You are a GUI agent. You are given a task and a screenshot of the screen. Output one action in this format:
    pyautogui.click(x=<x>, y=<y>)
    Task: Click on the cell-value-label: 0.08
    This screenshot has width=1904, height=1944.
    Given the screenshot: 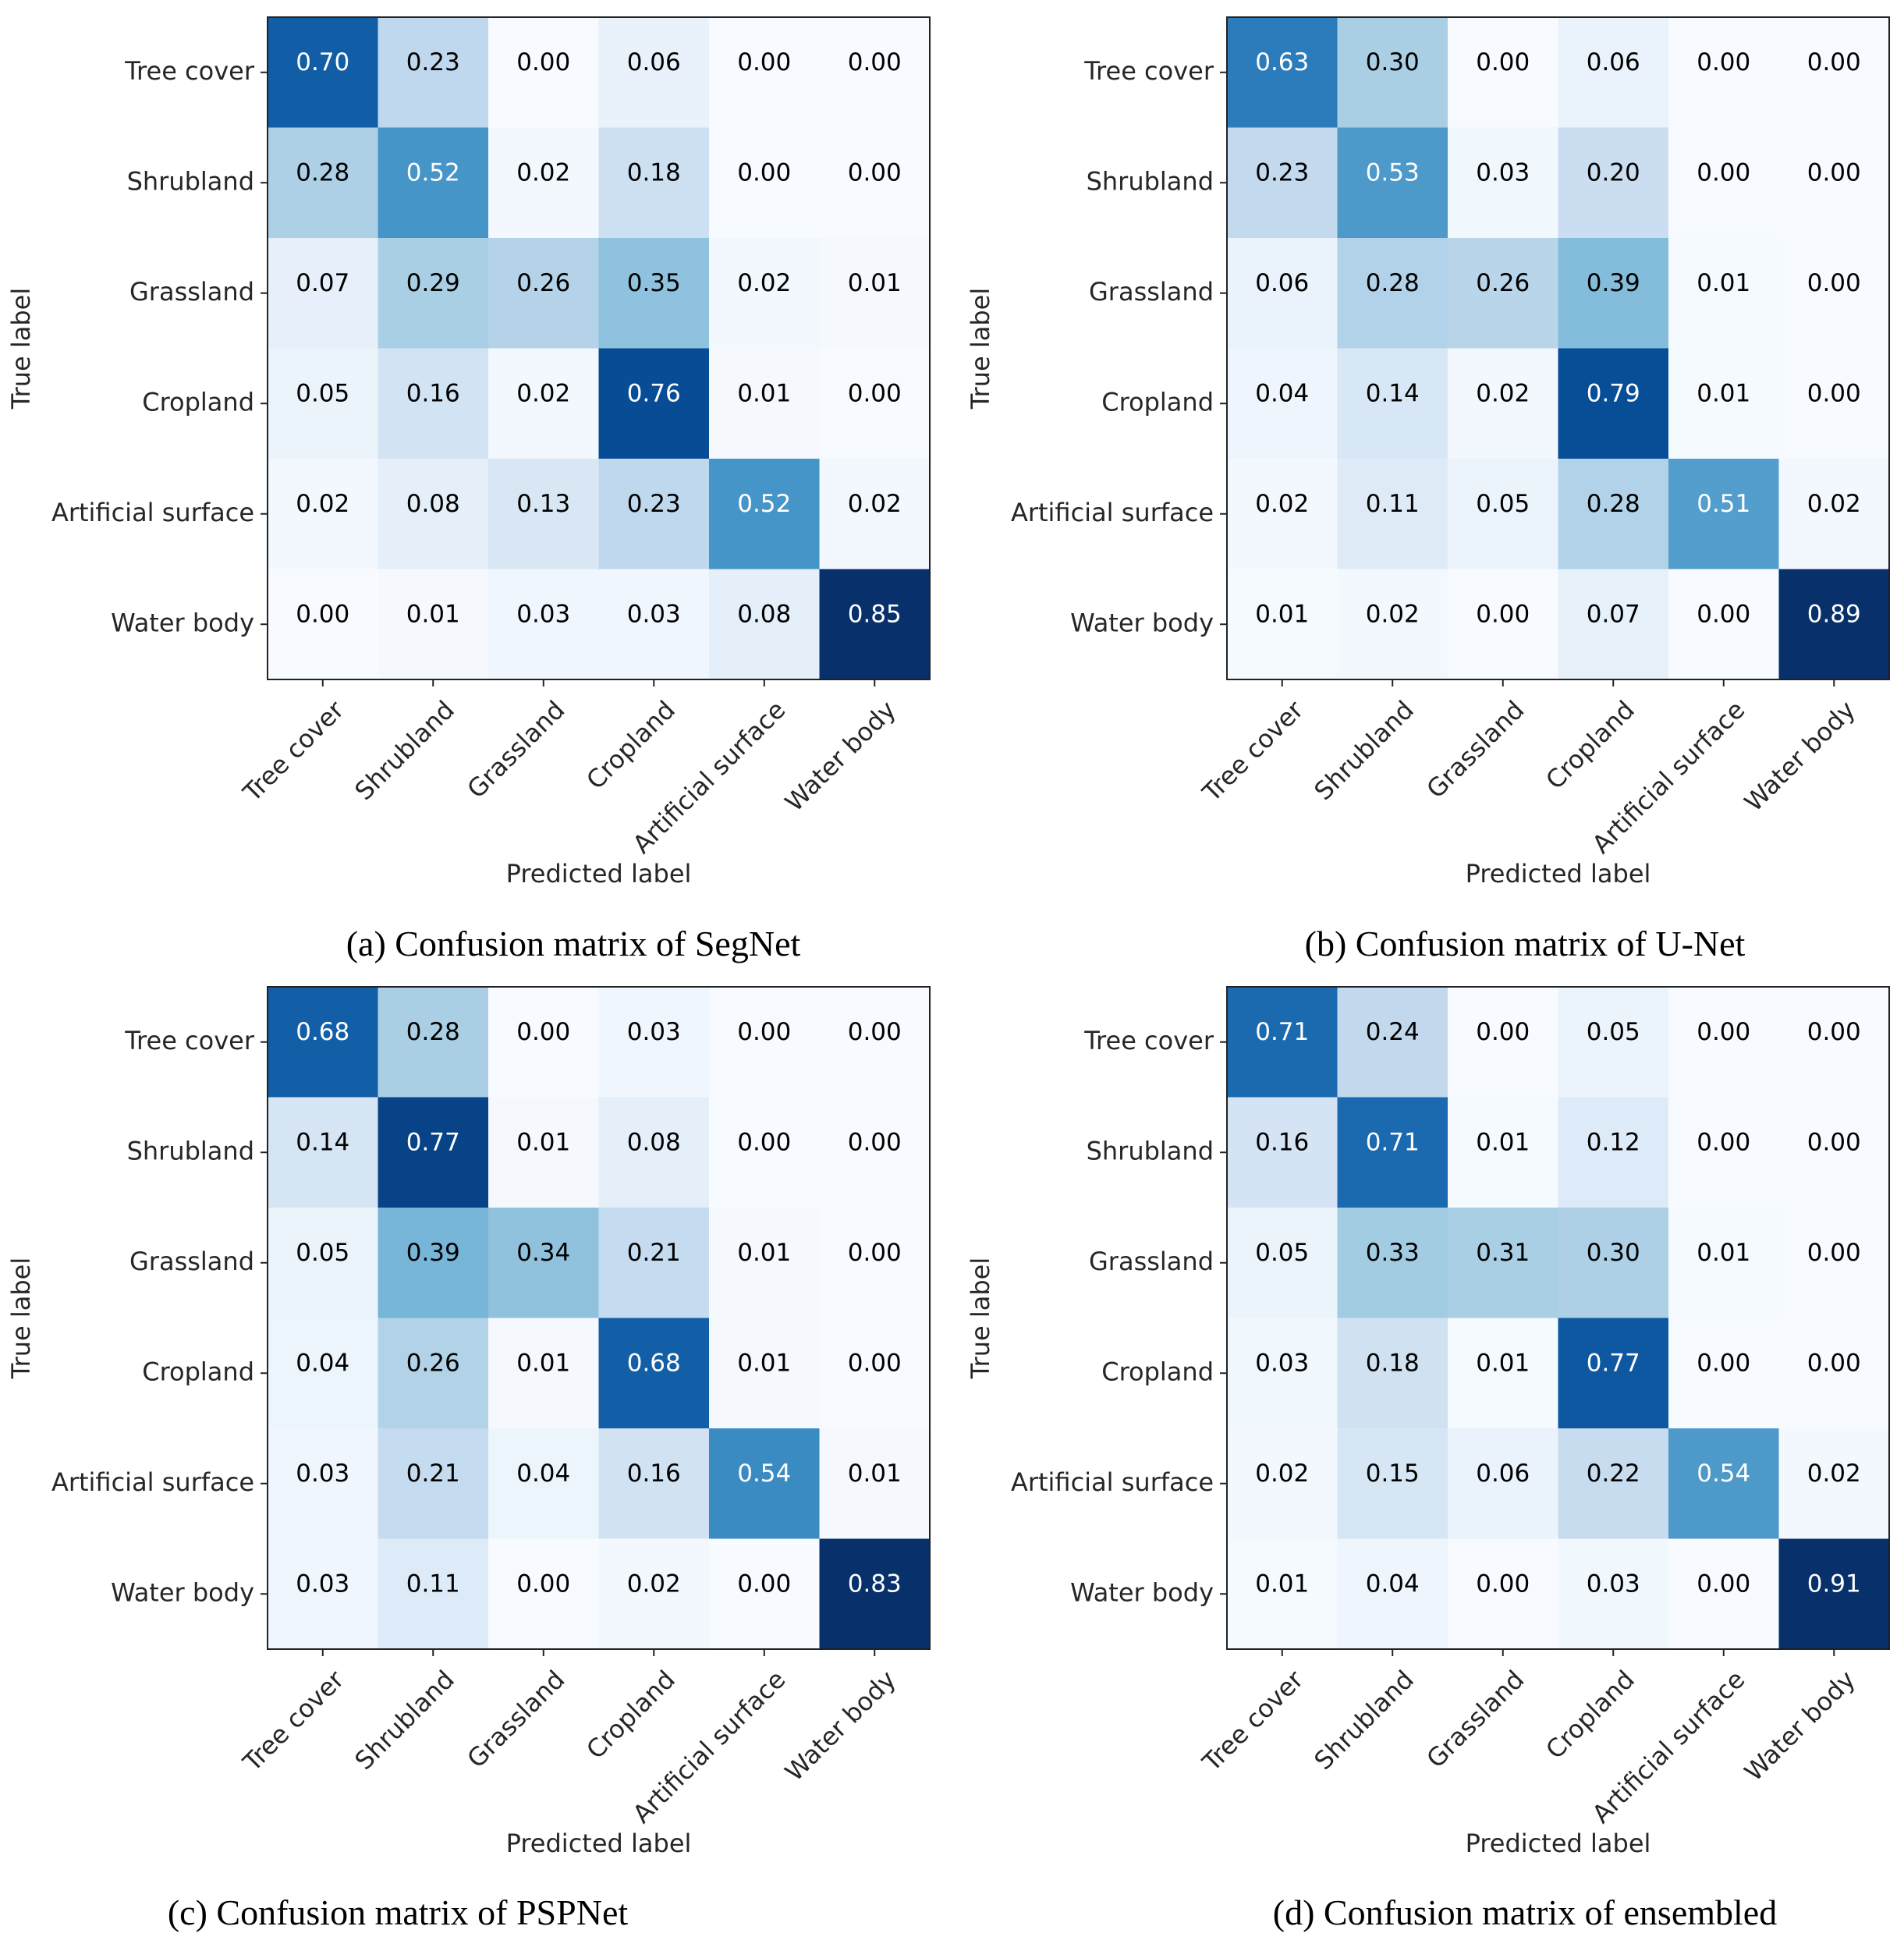 What is the action you would take?
    pyautogui.click(x=433, y=504)
    